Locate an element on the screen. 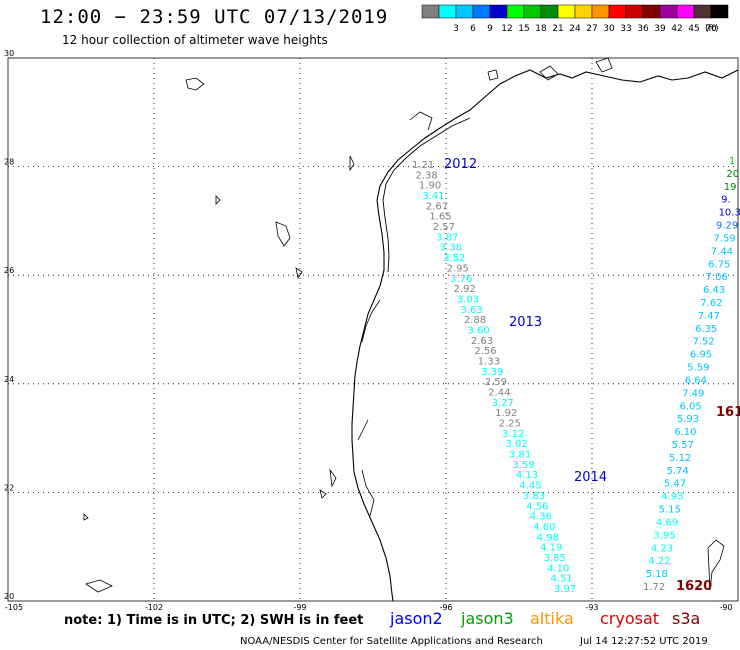 The image size is (740, 650). swh-value: 1.90 is located at coordinates (430, 186).